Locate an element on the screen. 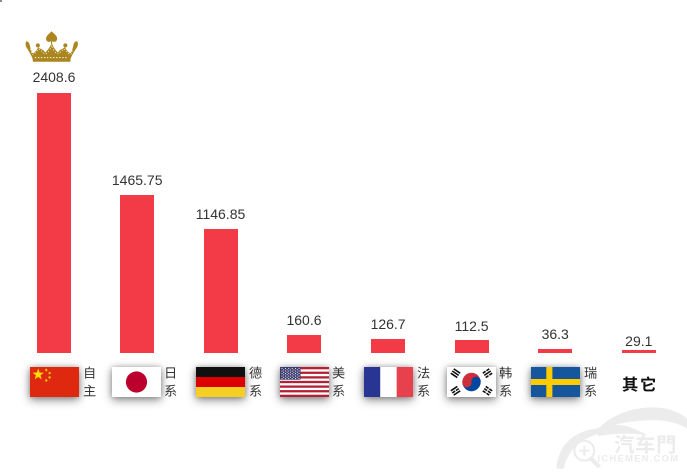  svg-text: ICHEMEN.COM is located at coordinates (639, 459).